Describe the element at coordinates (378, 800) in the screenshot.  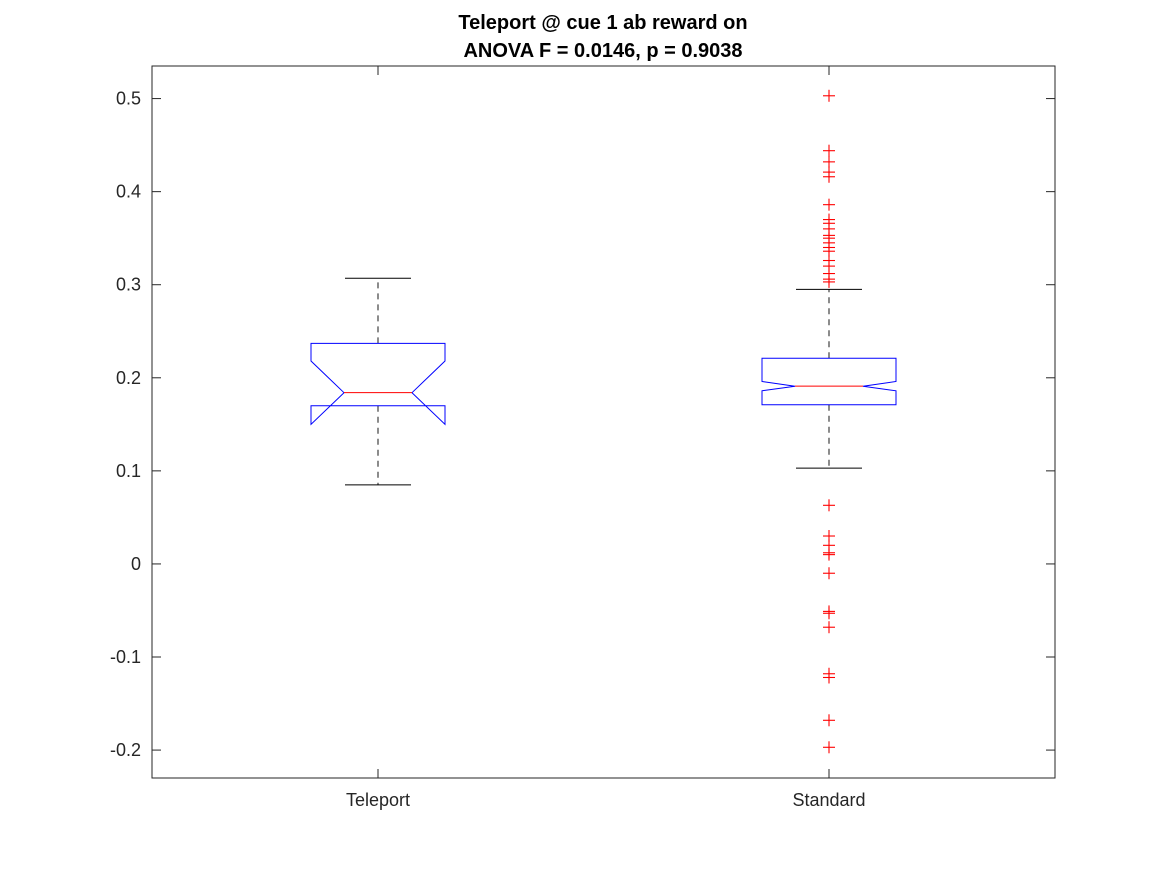
I see `x-tick-label: Teleport` at that location.